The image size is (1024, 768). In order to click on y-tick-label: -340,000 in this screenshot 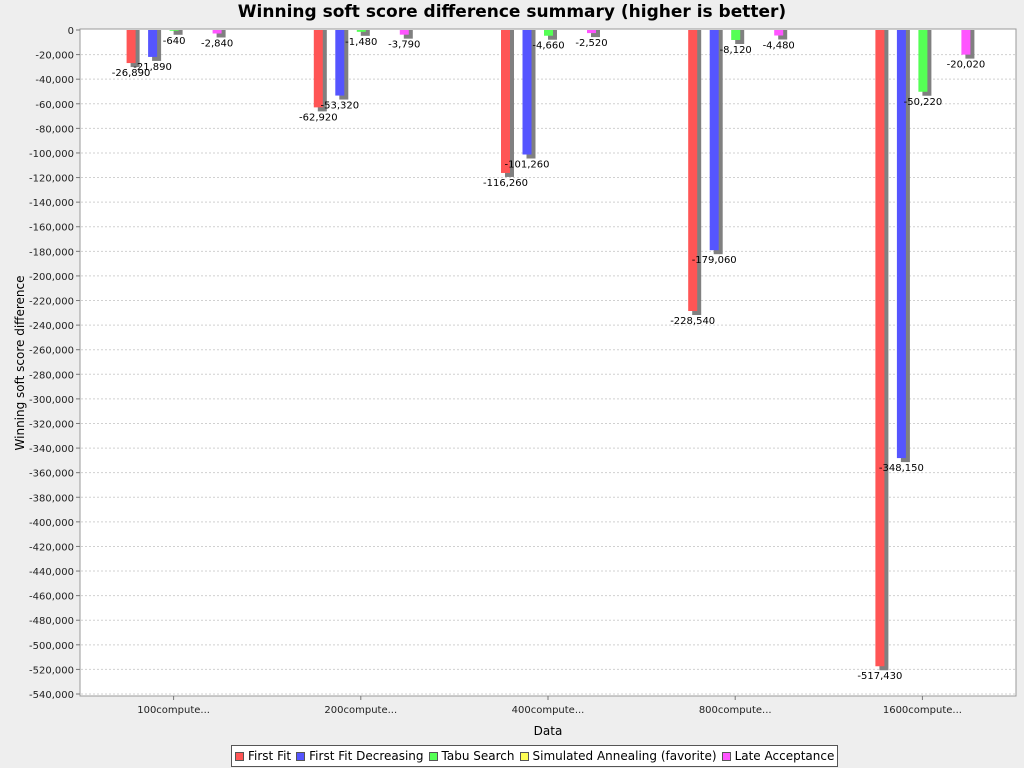, I will do `click(51, 449)`.